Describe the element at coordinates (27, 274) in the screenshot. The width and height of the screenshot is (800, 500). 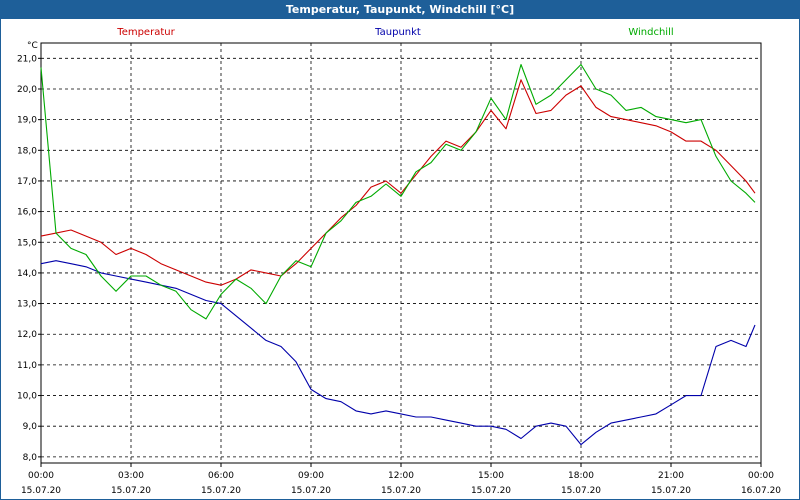
I see `y-tick-label: 14,0` at that location.